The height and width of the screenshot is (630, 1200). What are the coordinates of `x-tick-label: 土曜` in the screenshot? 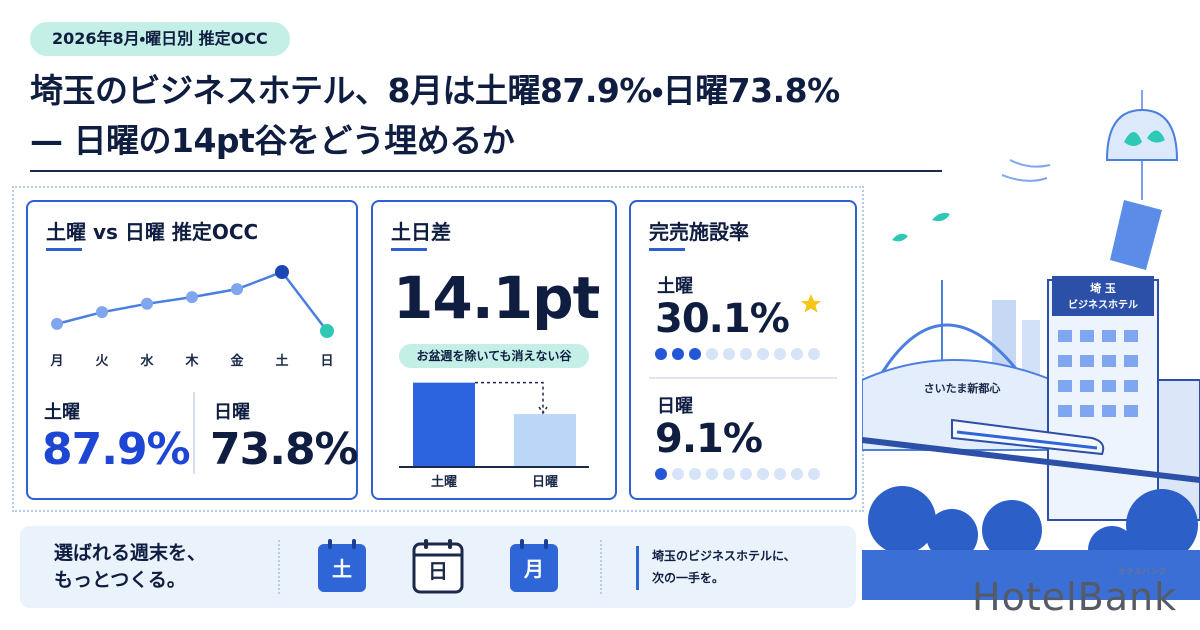 It's located at (444, 482).